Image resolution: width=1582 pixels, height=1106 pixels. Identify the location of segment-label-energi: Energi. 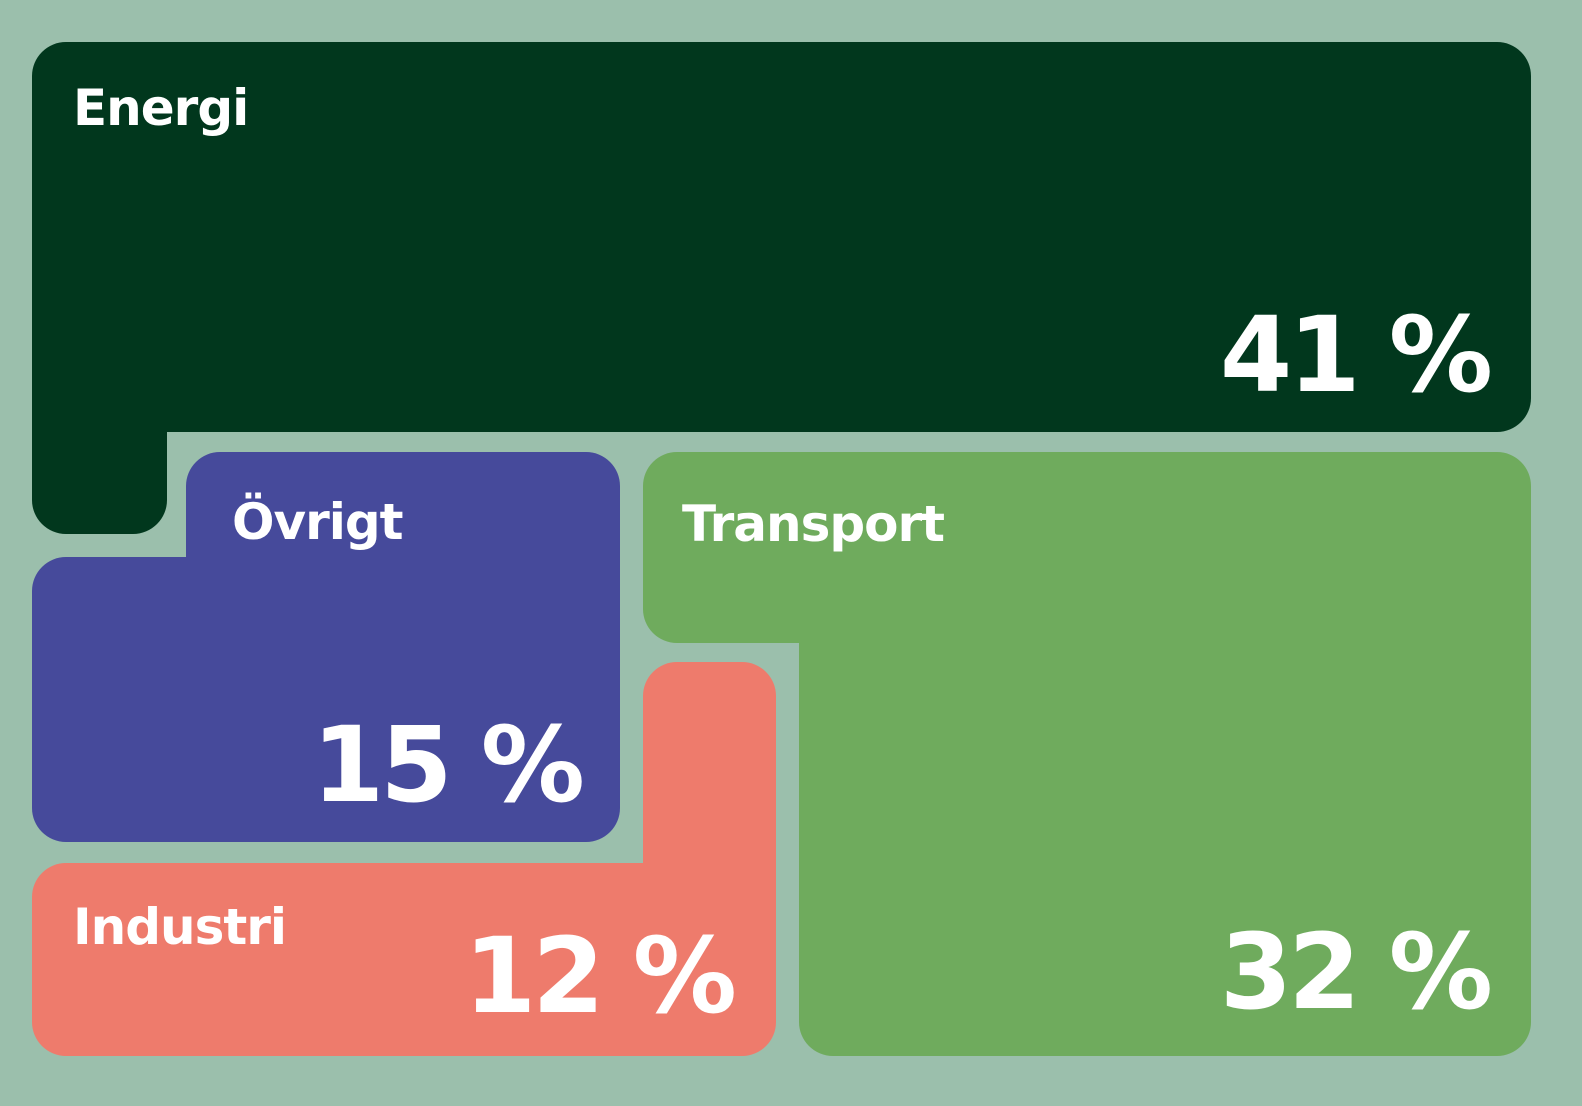
(160, 108).